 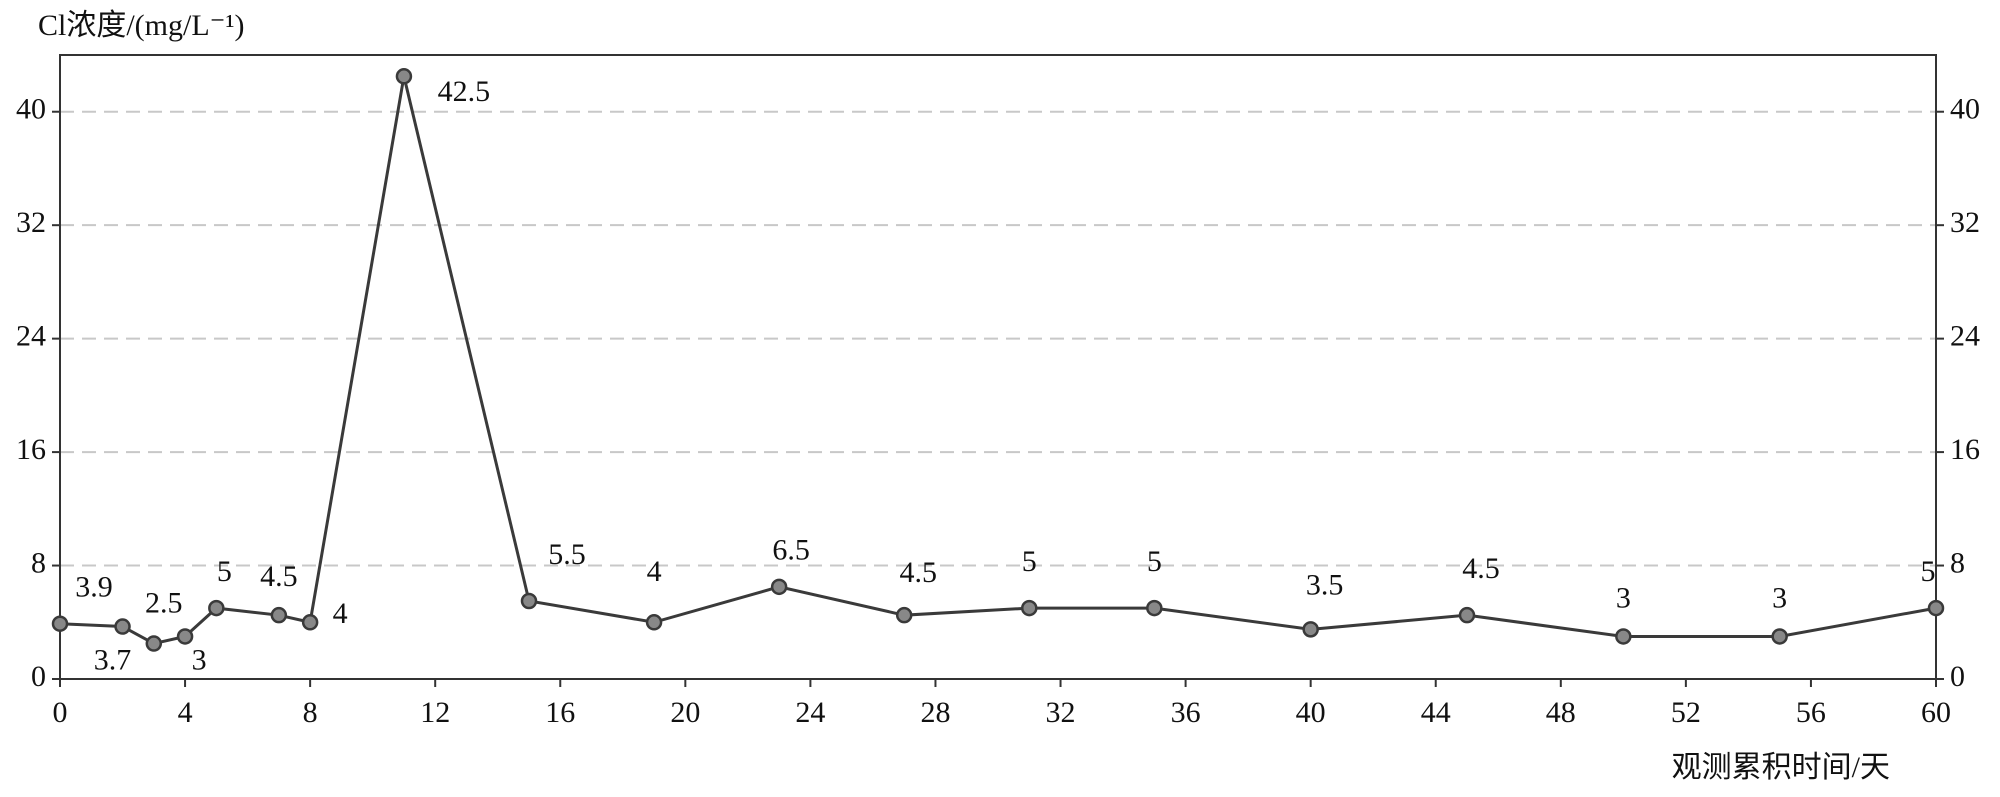 I want to click on y-tick-label: 0, so click(x=38, y=676).